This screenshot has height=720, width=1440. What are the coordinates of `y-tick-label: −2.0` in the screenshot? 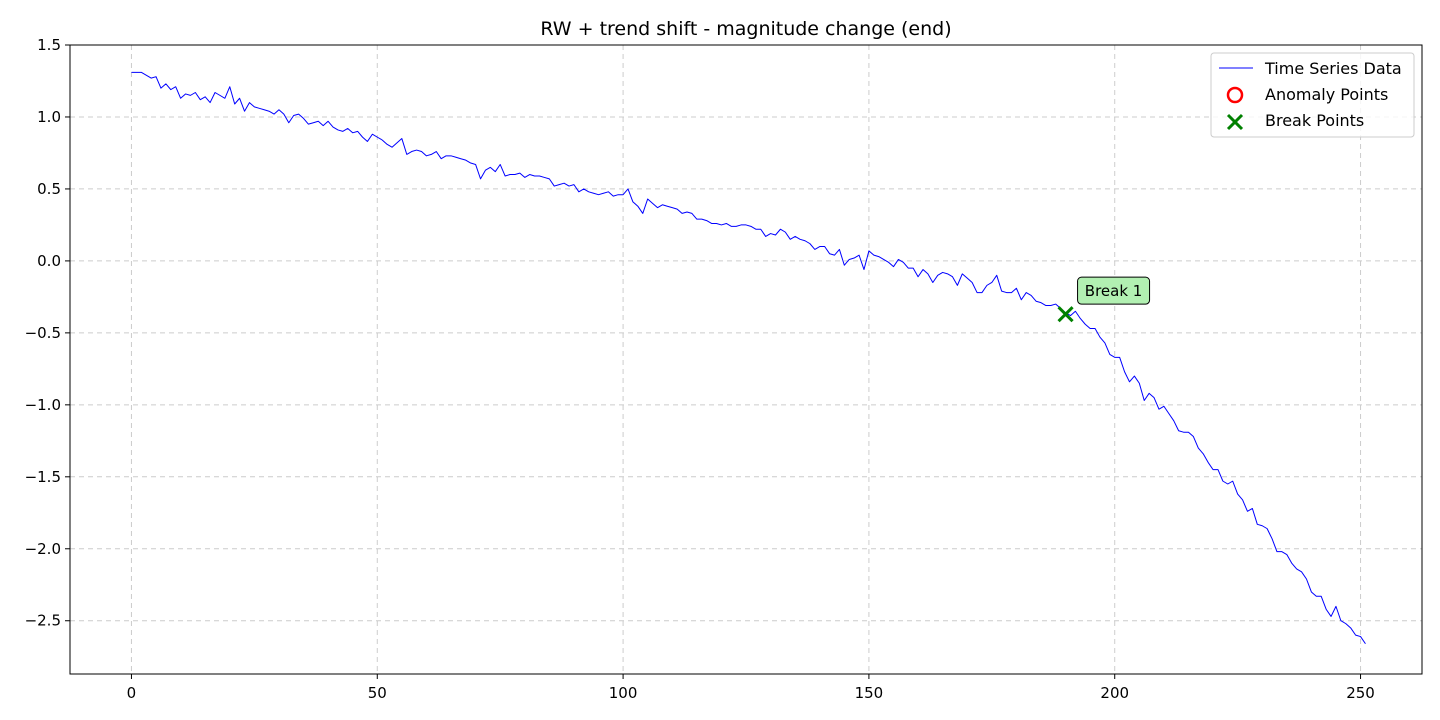 It's located at (43, 549).